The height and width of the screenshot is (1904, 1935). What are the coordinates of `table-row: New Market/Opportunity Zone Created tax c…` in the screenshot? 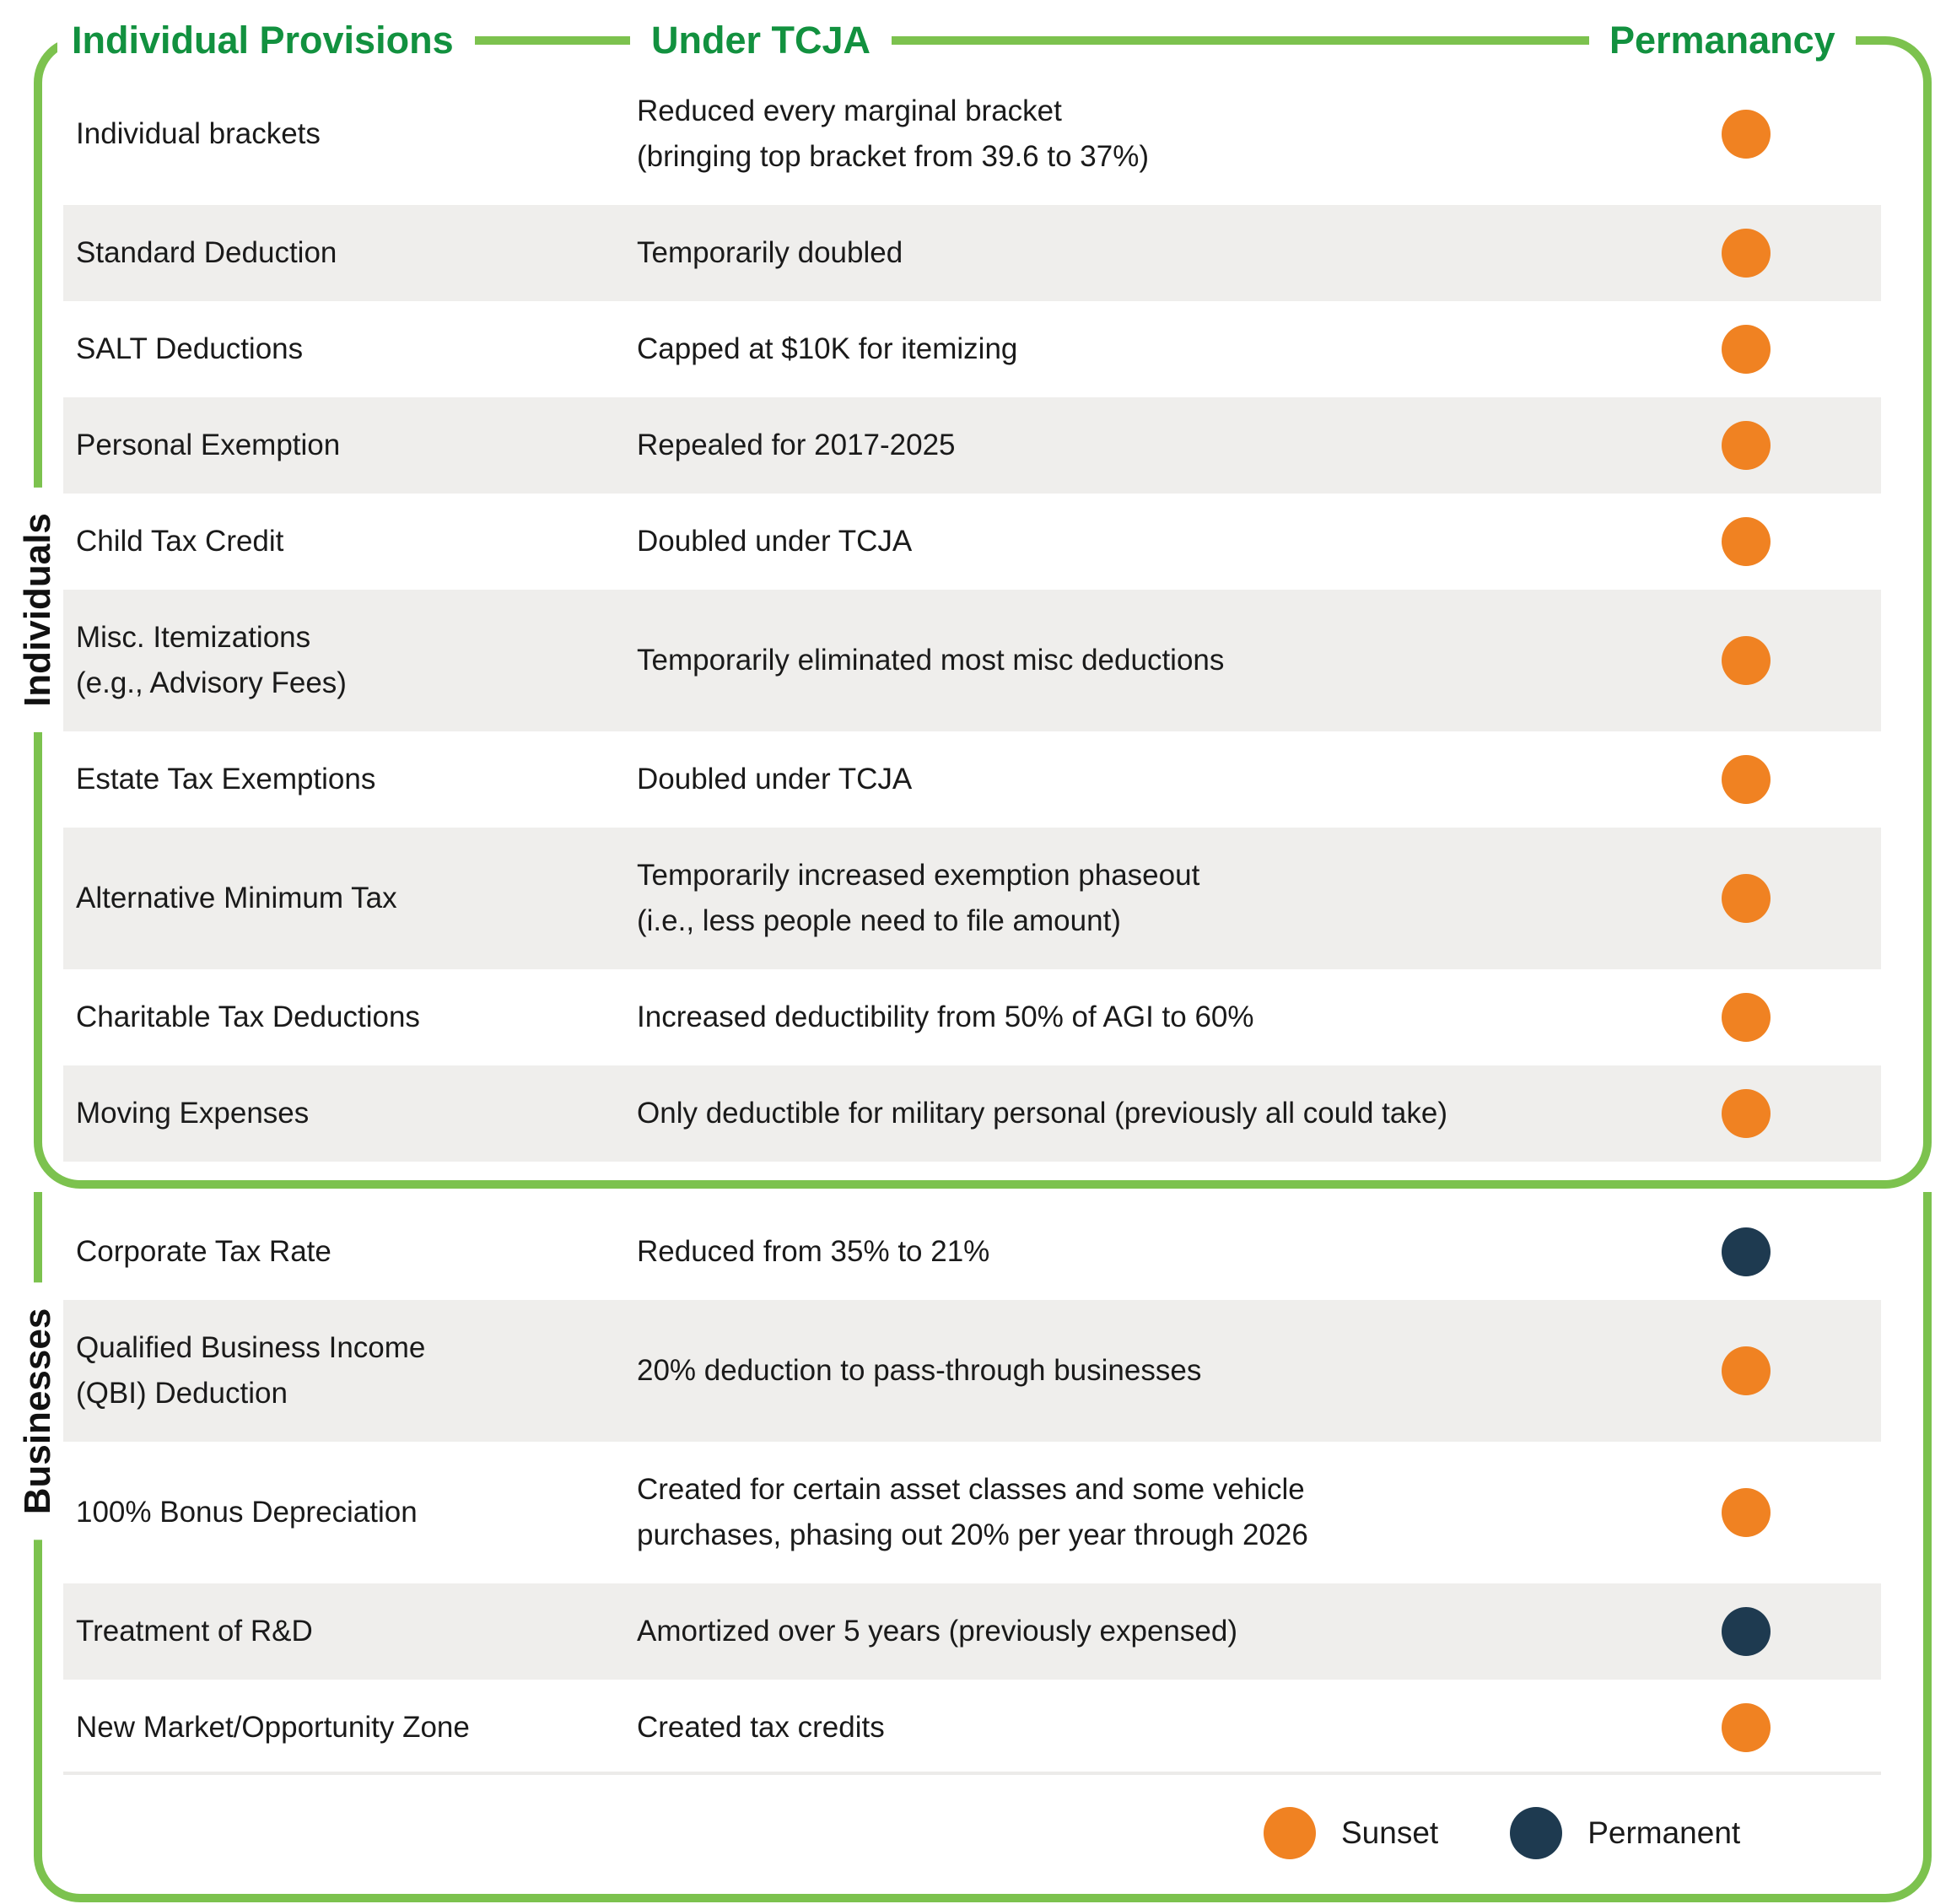 It's located at (972, 1728).